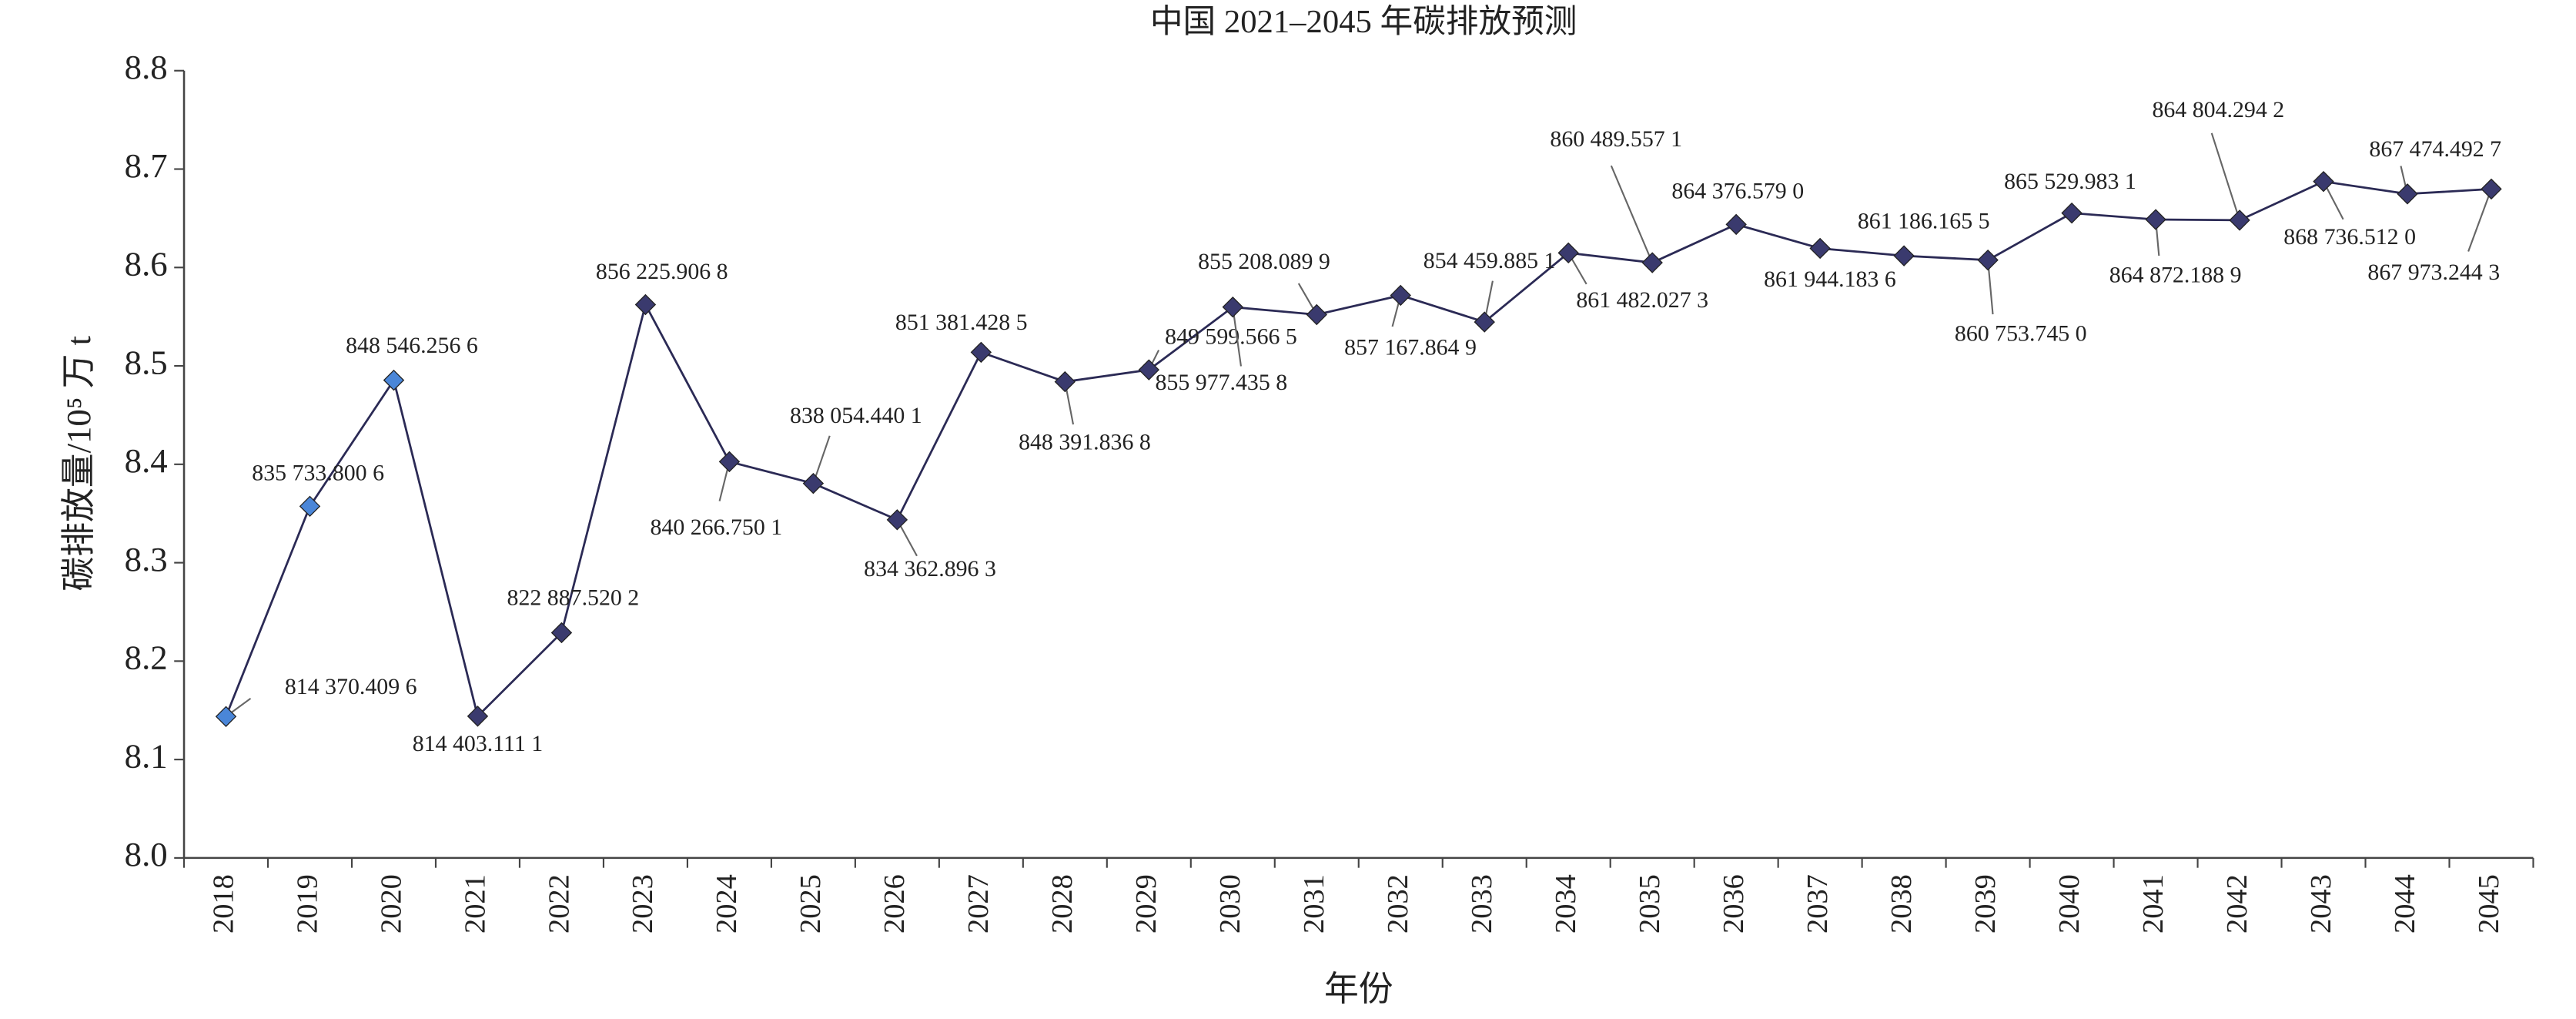  What do you see at coordinates (1924, 220) in the screenshot?
I see `data-label: 861 186.165 5` at bounding box center [1924, 220].